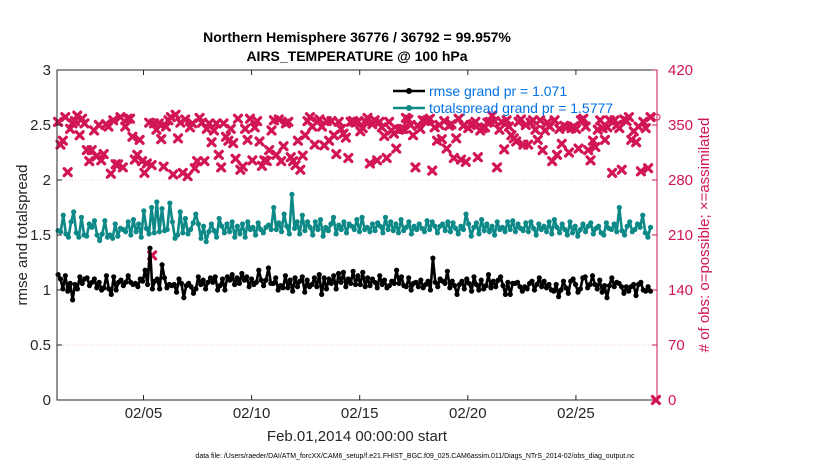 The height and width of the screenshot is (470, 830). Describe the element at coordinates (680, 125) in the screenshot. I see `y-right-tick-label: 350` at that location.